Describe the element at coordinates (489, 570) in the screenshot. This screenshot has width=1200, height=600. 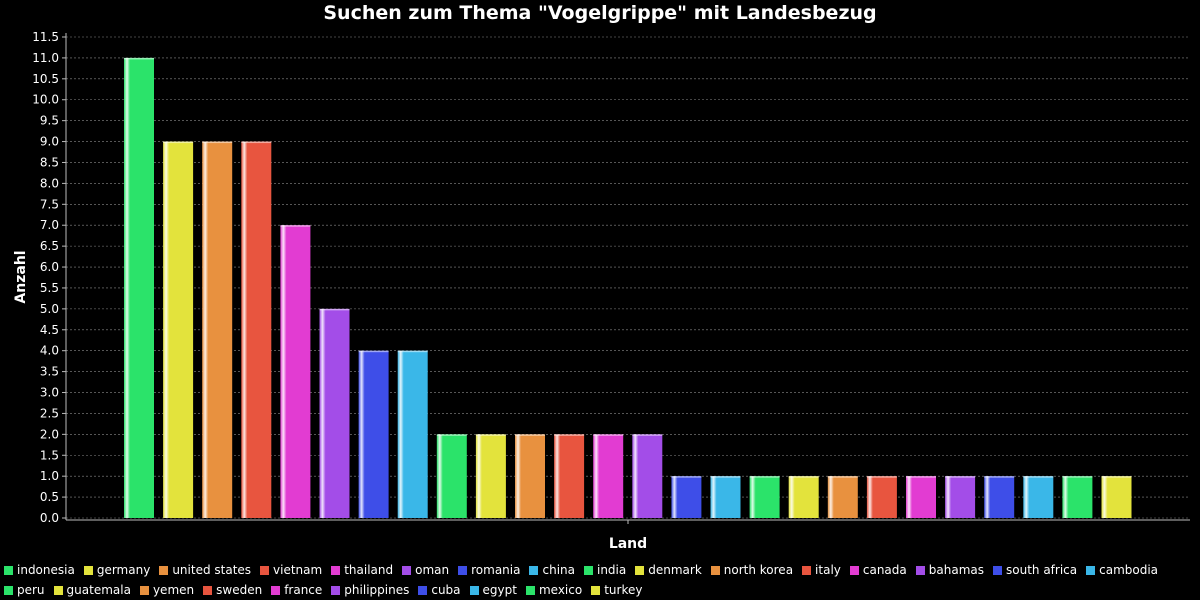
I see `legend-item: romania` at that location.